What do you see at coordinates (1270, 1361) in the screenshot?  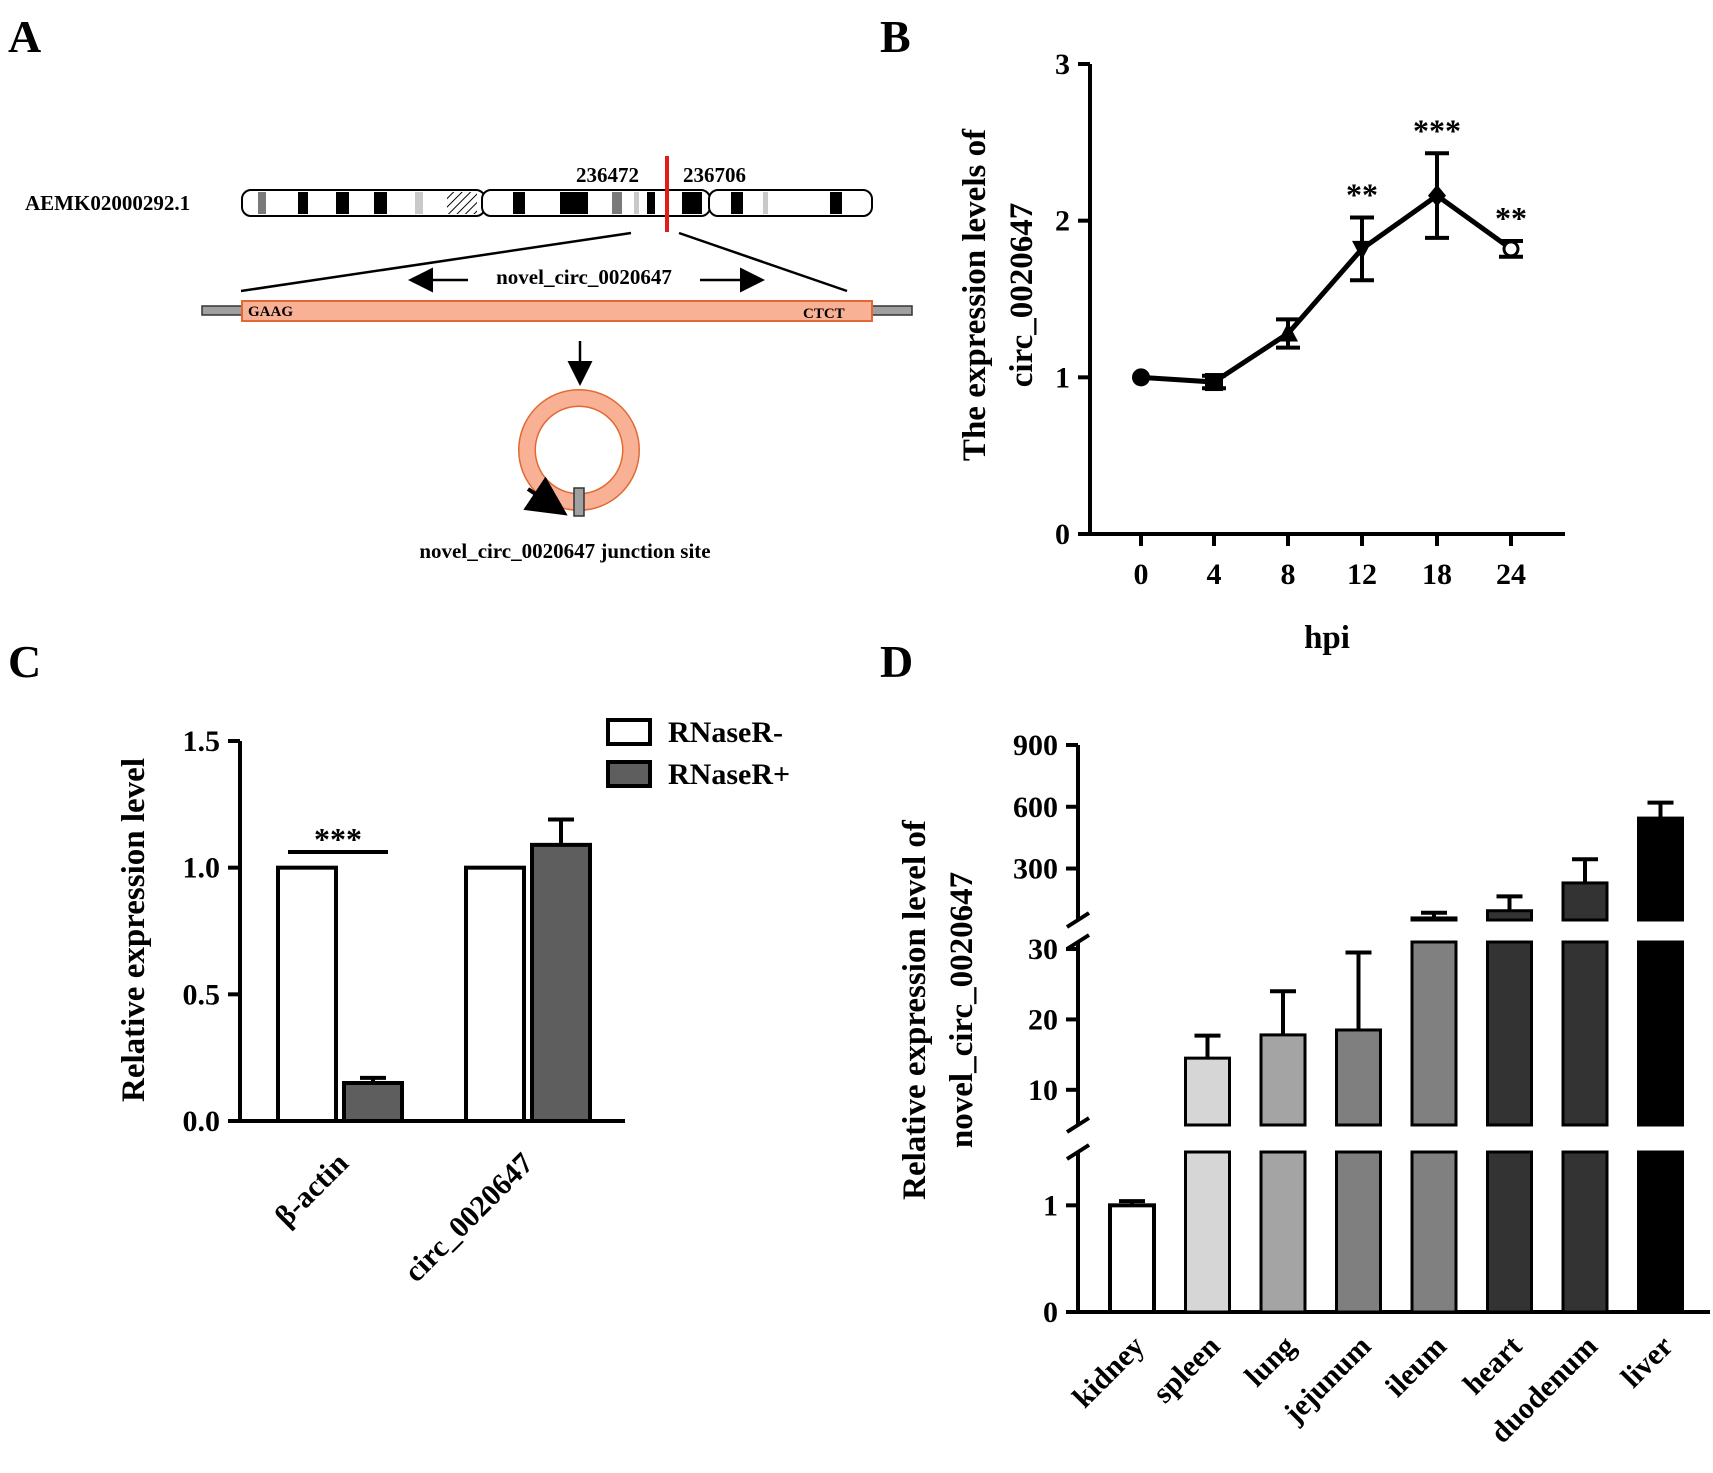 I see `category-label-d: lung` at bounding box center [1270, 1361].